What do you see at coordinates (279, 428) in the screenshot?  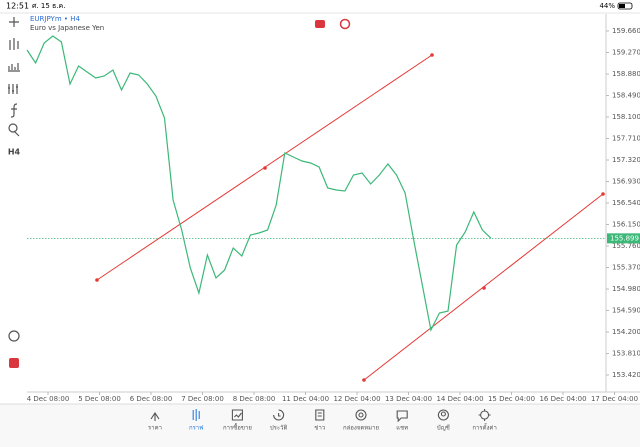 I see `tab-label: ประวัติ` at bounding box center [279, 428].